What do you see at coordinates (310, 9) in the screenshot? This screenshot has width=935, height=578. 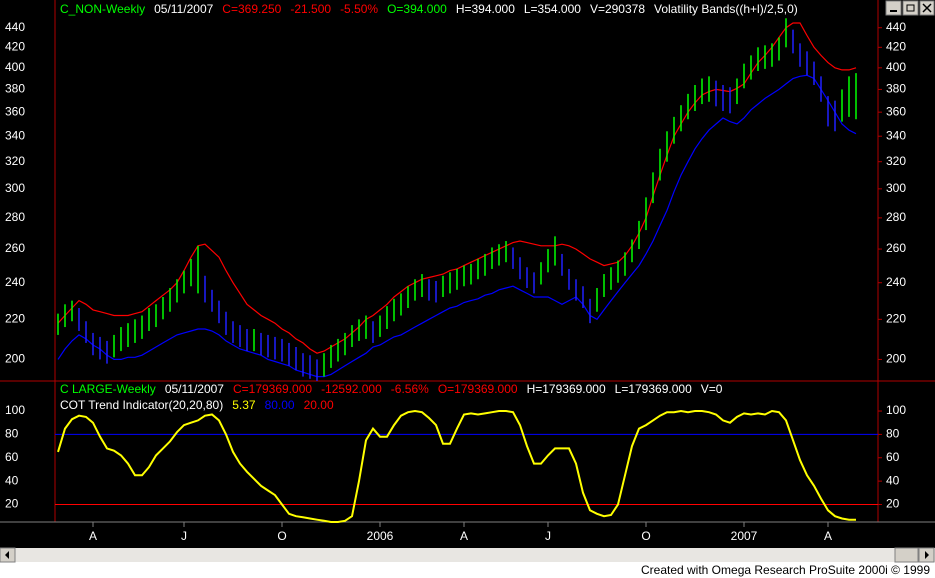 I see `header-item: -21.500` at bounding box center [310, 9].